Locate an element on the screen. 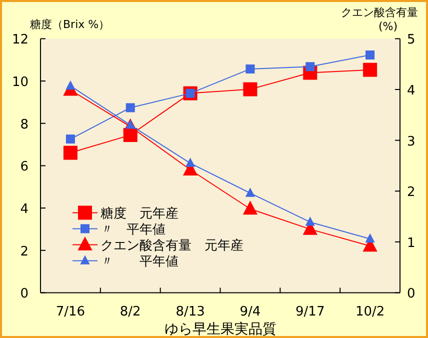 This screenshot has height=338, width=428. y-tick-label: 4 is located at coordinates (24, 210).